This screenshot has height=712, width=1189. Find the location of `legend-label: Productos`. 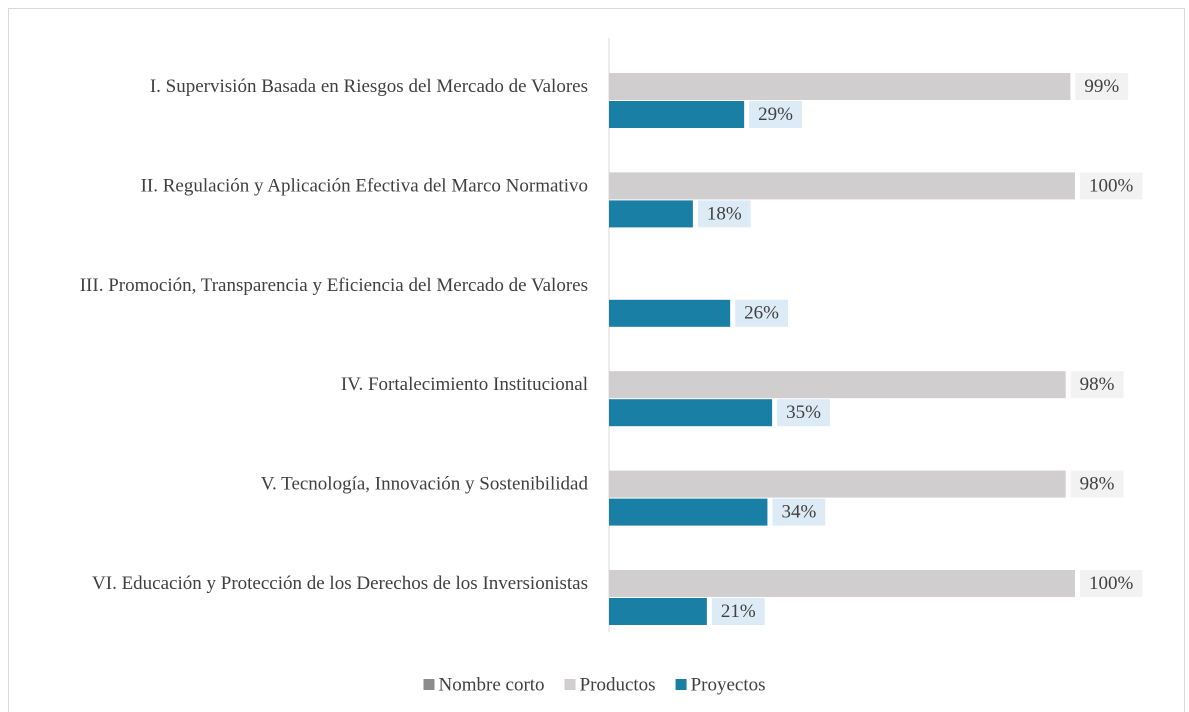

legend-label: Productos is located at coordinates (618, 684).